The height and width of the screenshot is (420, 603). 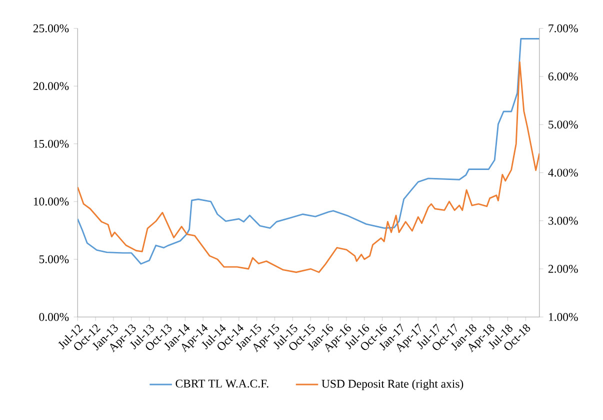 What do you see at coordinates (54, 259) in the screenshot?
I see `y-tick-label: 5.00%` at bounding box center [54, 259].